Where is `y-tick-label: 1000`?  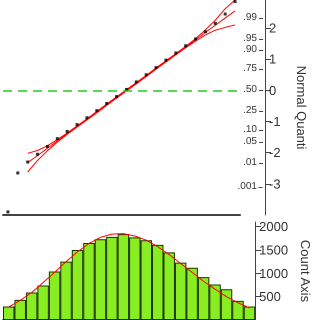
y-tick-label: 1000 is located at coordinates (273, 273).